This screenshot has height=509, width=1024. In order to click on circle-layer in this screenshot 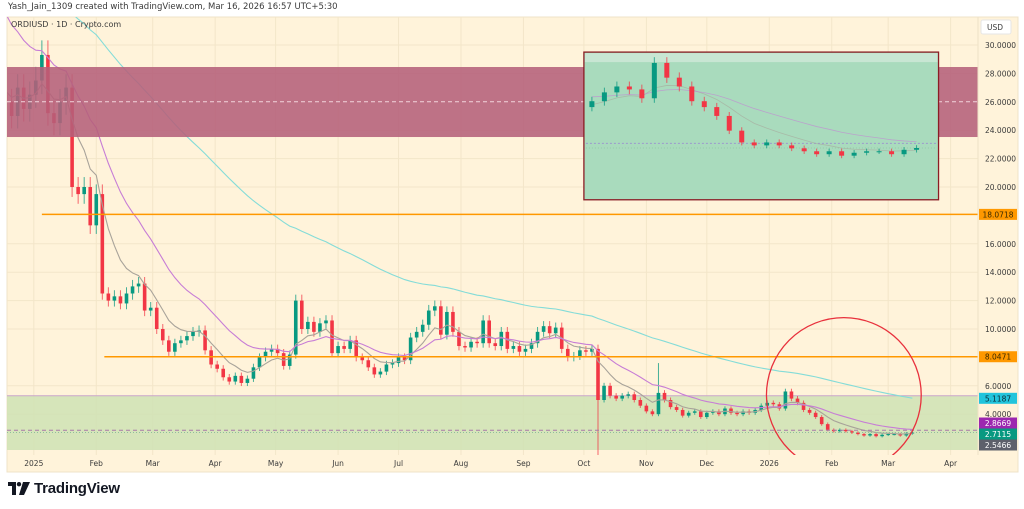, I will do `click(843, 395)`.